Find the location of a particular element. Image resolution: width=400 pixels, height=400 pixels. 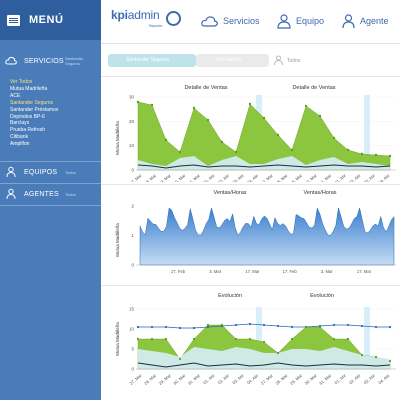

service-item: Depósitos BP-6 is located at coordinates (27, 116).